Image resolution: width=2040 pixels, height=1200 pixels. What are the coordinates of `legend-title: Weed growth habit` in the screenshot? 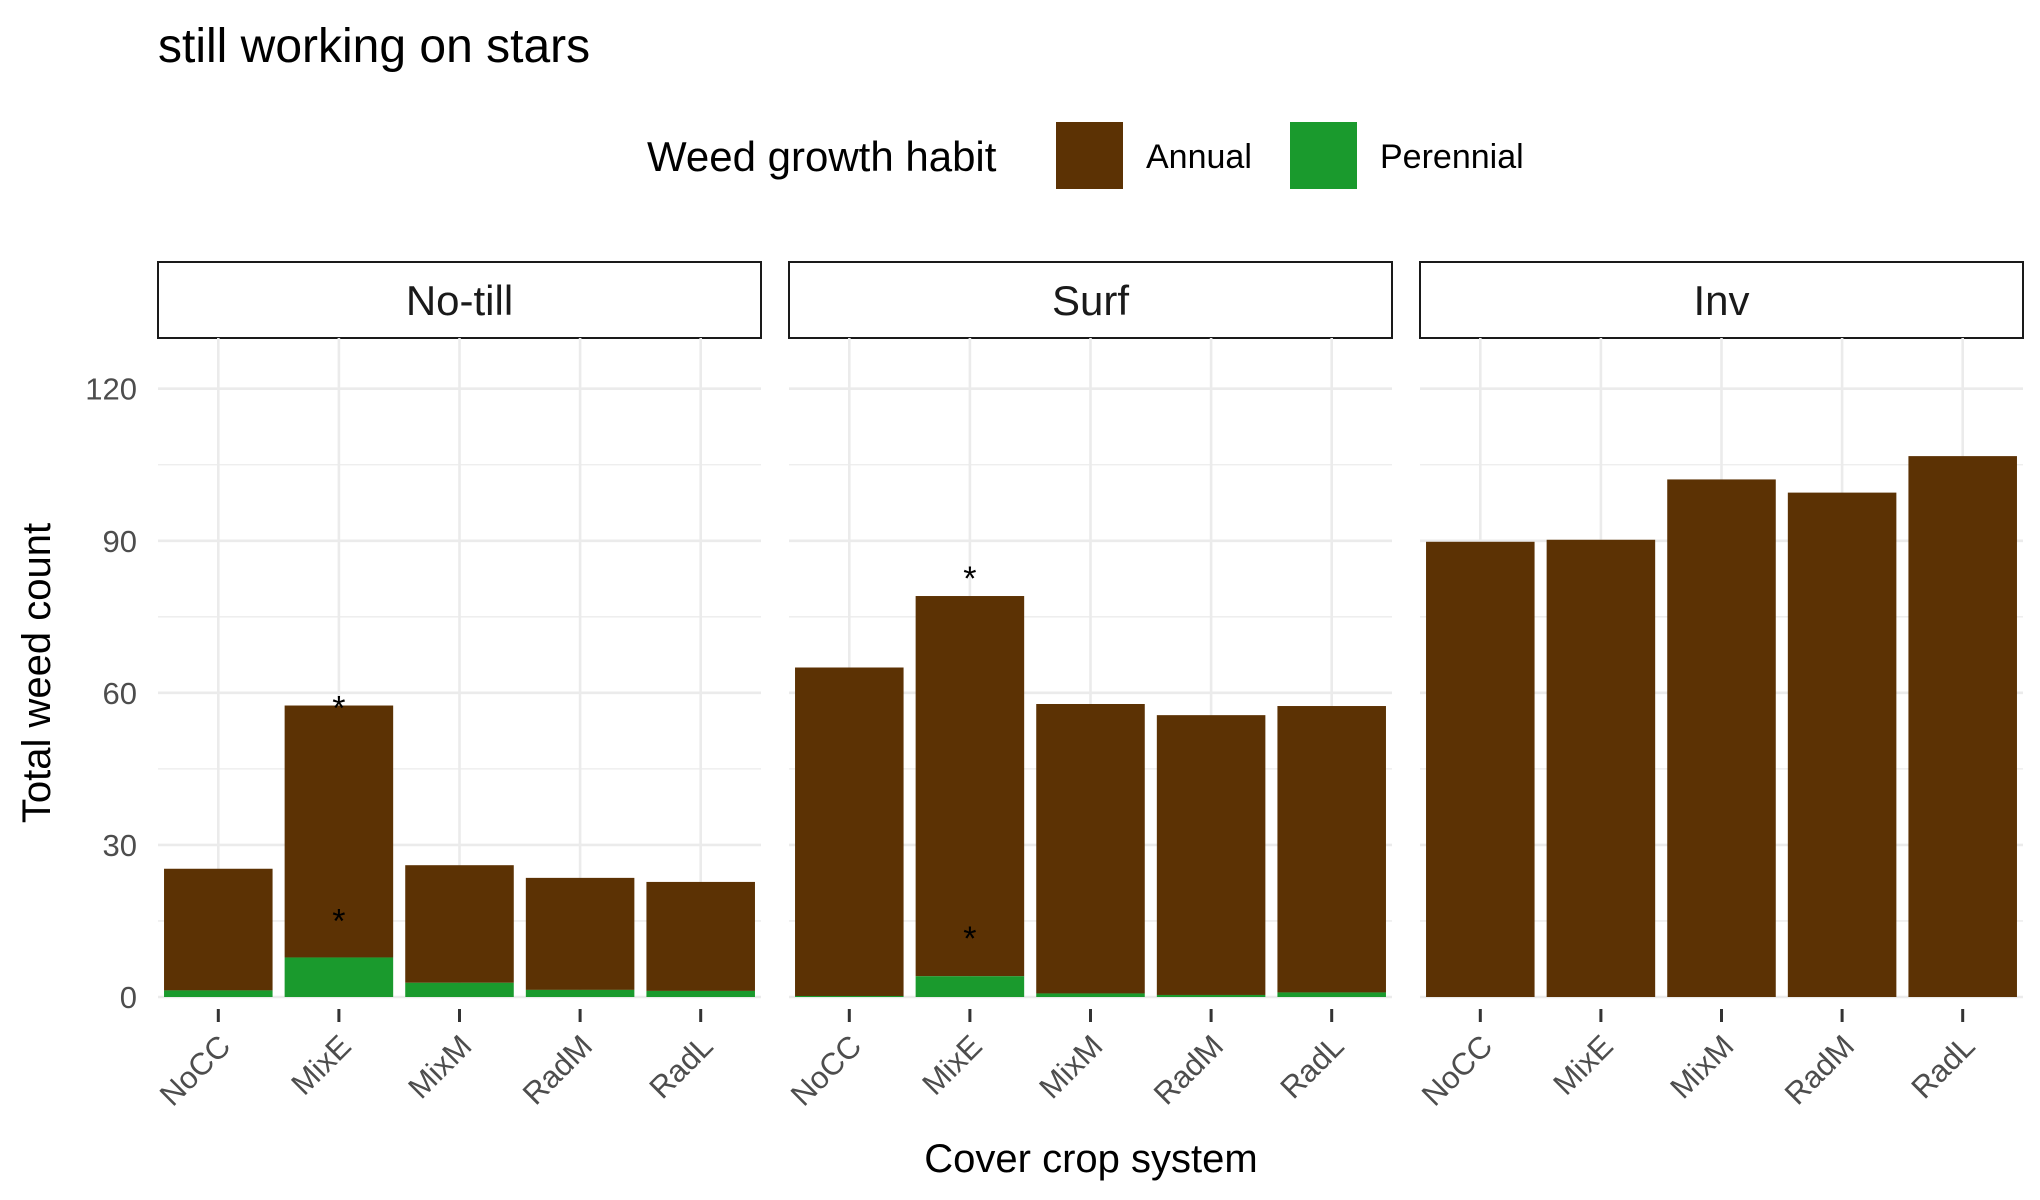 It's located at (822, 156).